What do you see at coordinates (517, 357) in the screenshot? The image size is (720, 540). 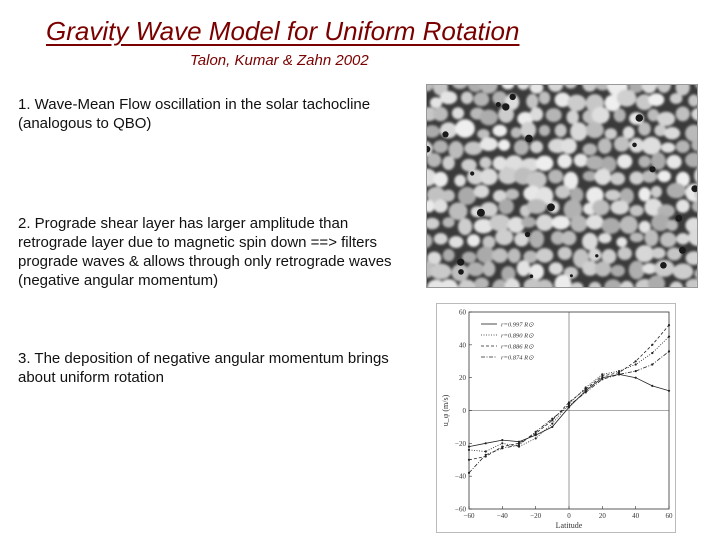 I see `legend-entry: r=0.874 R⊙` at bounding box center [517, 357].